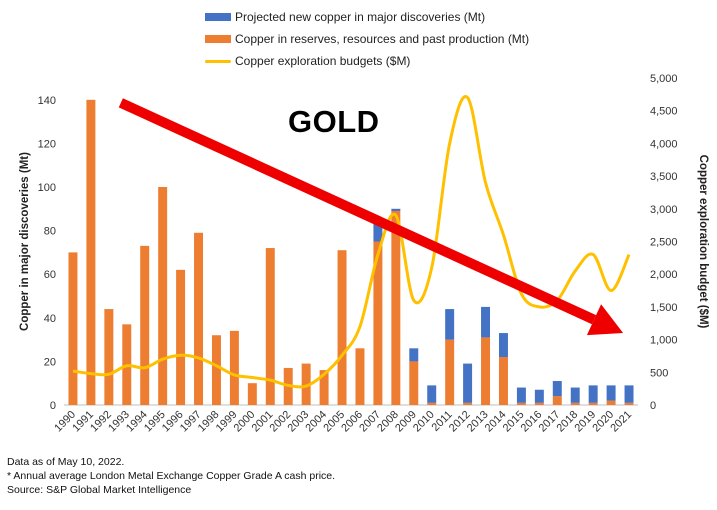 Image resolution: width=717 pixels, height=510 pixels. Describe the element at coordinates (664, 144) in the screenshot. I see `y2-tick-label: 4,000` at that location.